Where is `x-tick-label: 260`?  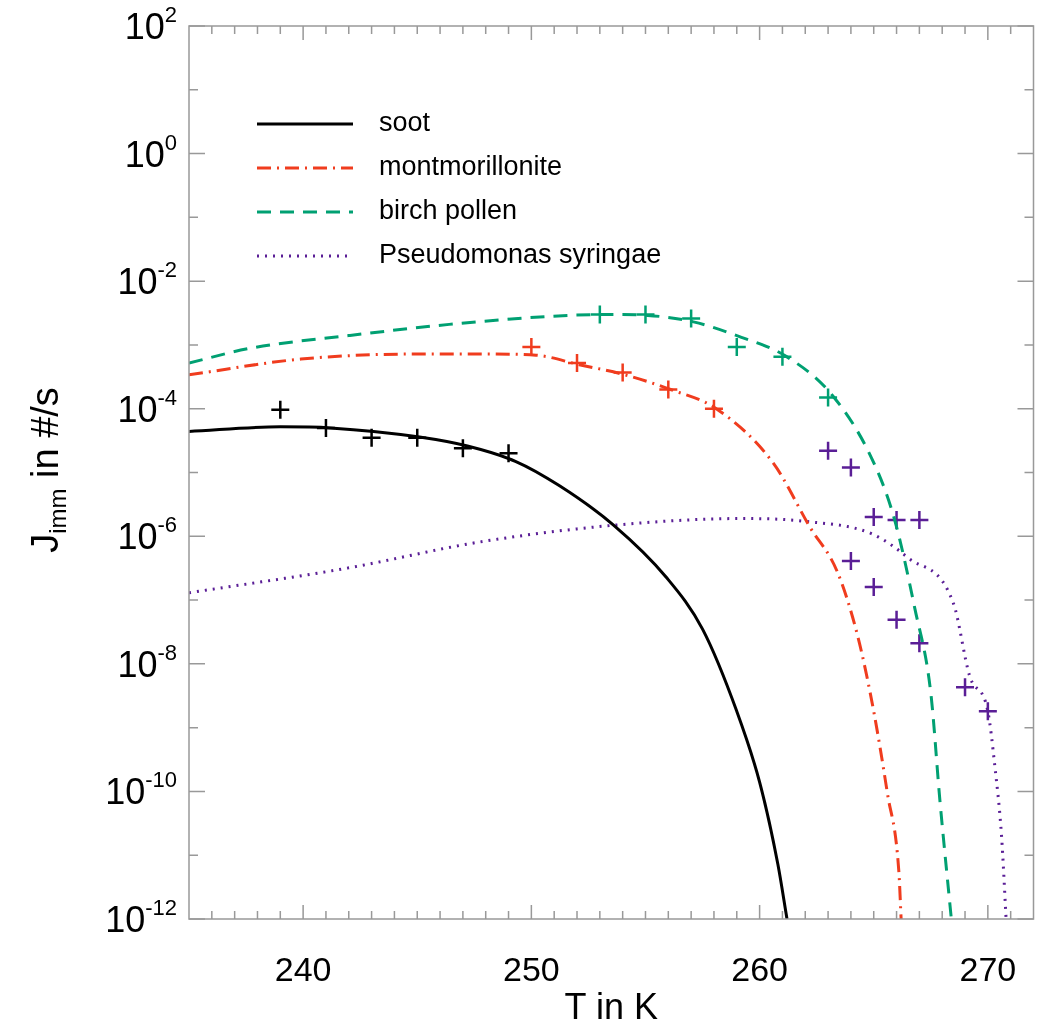 x-tick-label: 260 is located at coordinates (759, 968).